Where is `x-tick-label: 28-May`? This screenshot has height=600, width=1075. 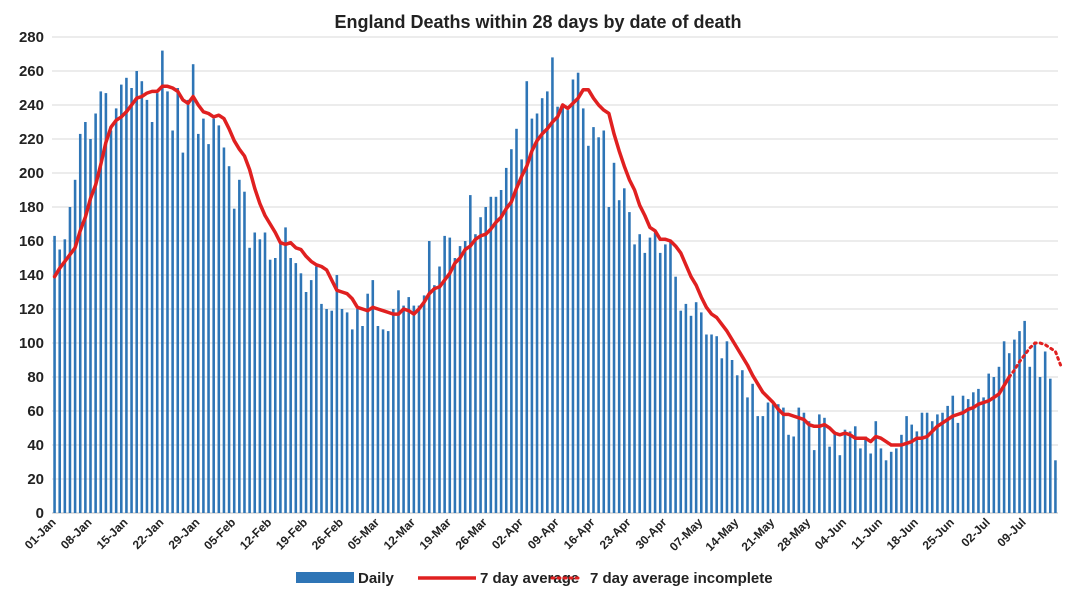 x-tick-label: 28-May is located at coordinates (794, 534).